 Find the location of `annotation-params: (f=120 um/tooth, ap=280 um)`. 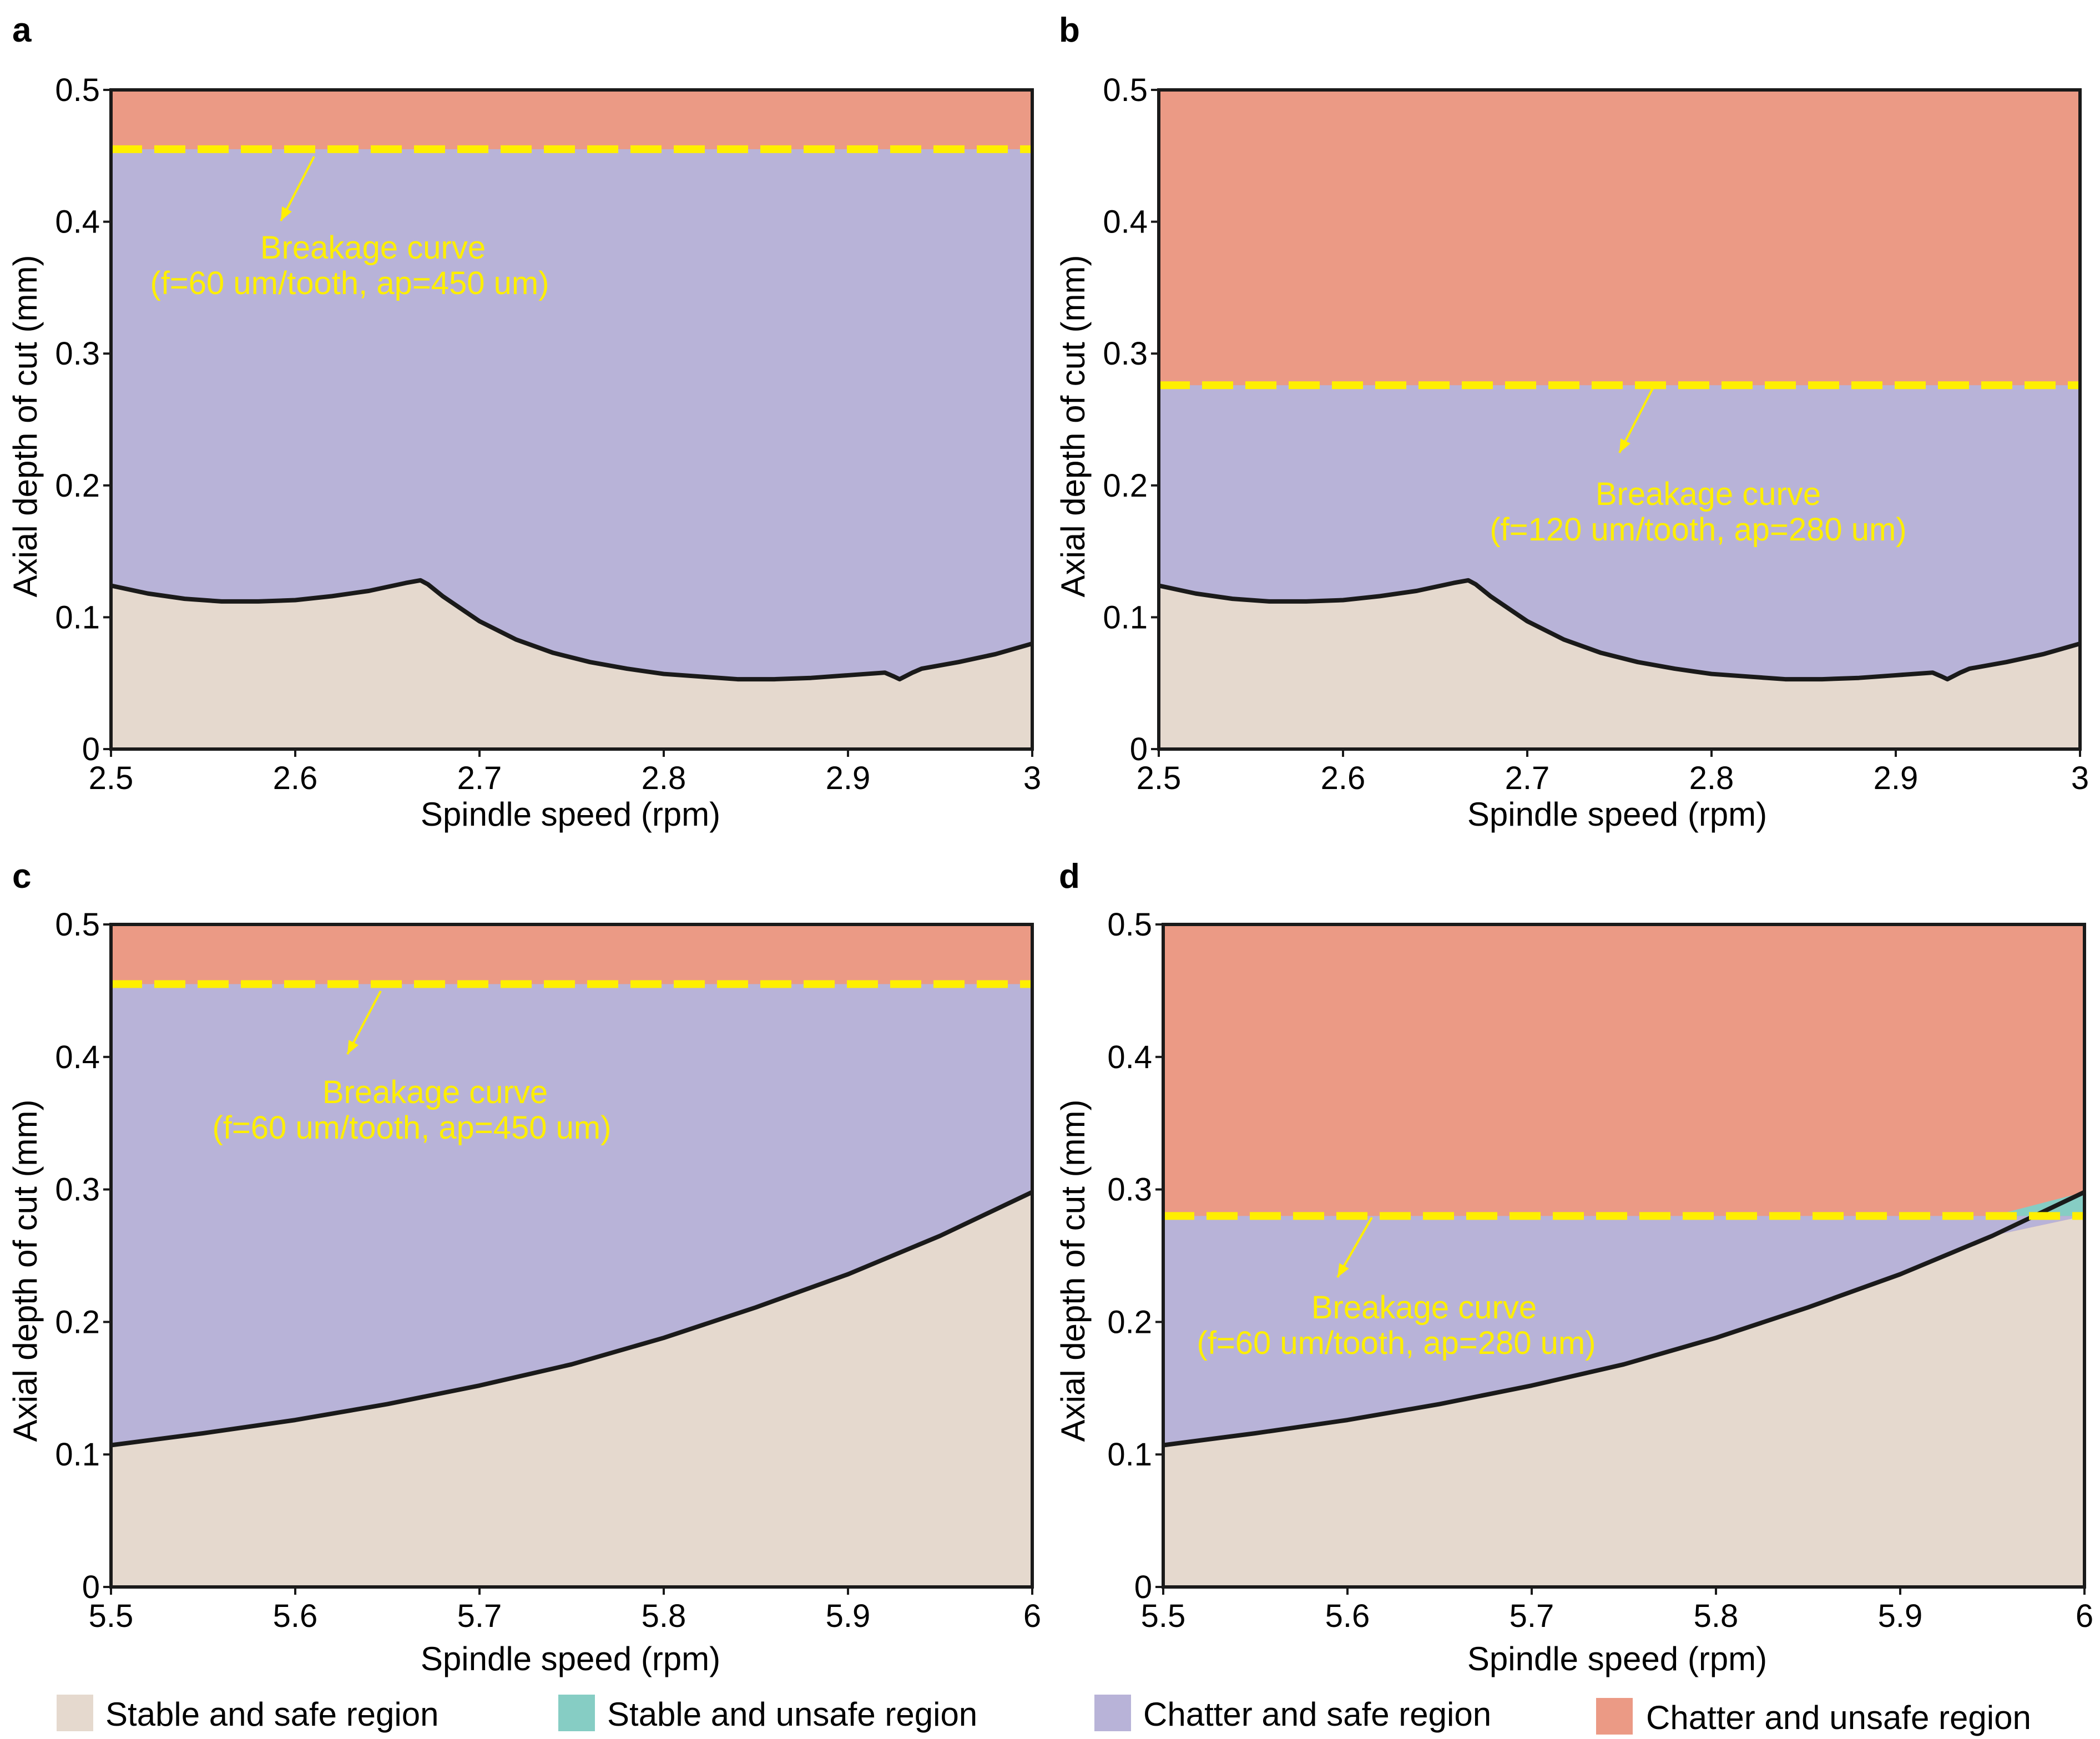

annotation-params: (f=120 um/tooth, ap=280 um) is located at coordinates (1698, 530).